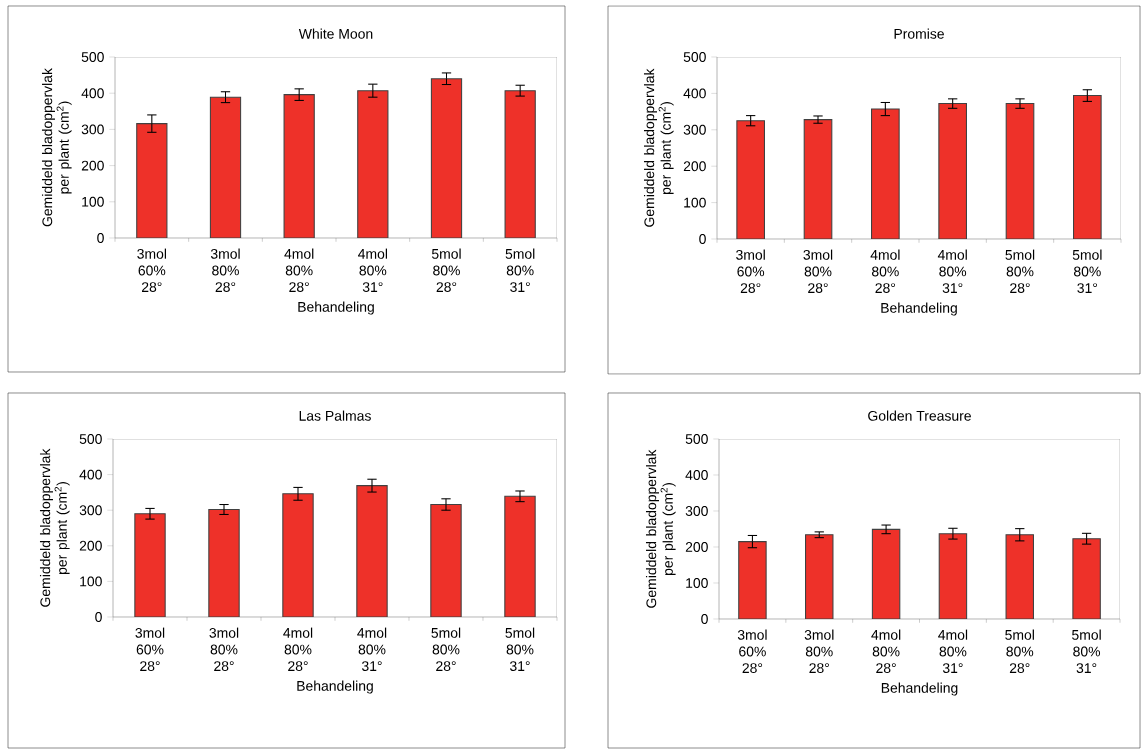 This screenshot has width=1141, height=751. I want to click on chart-title: White Moon, so click(335, 33).